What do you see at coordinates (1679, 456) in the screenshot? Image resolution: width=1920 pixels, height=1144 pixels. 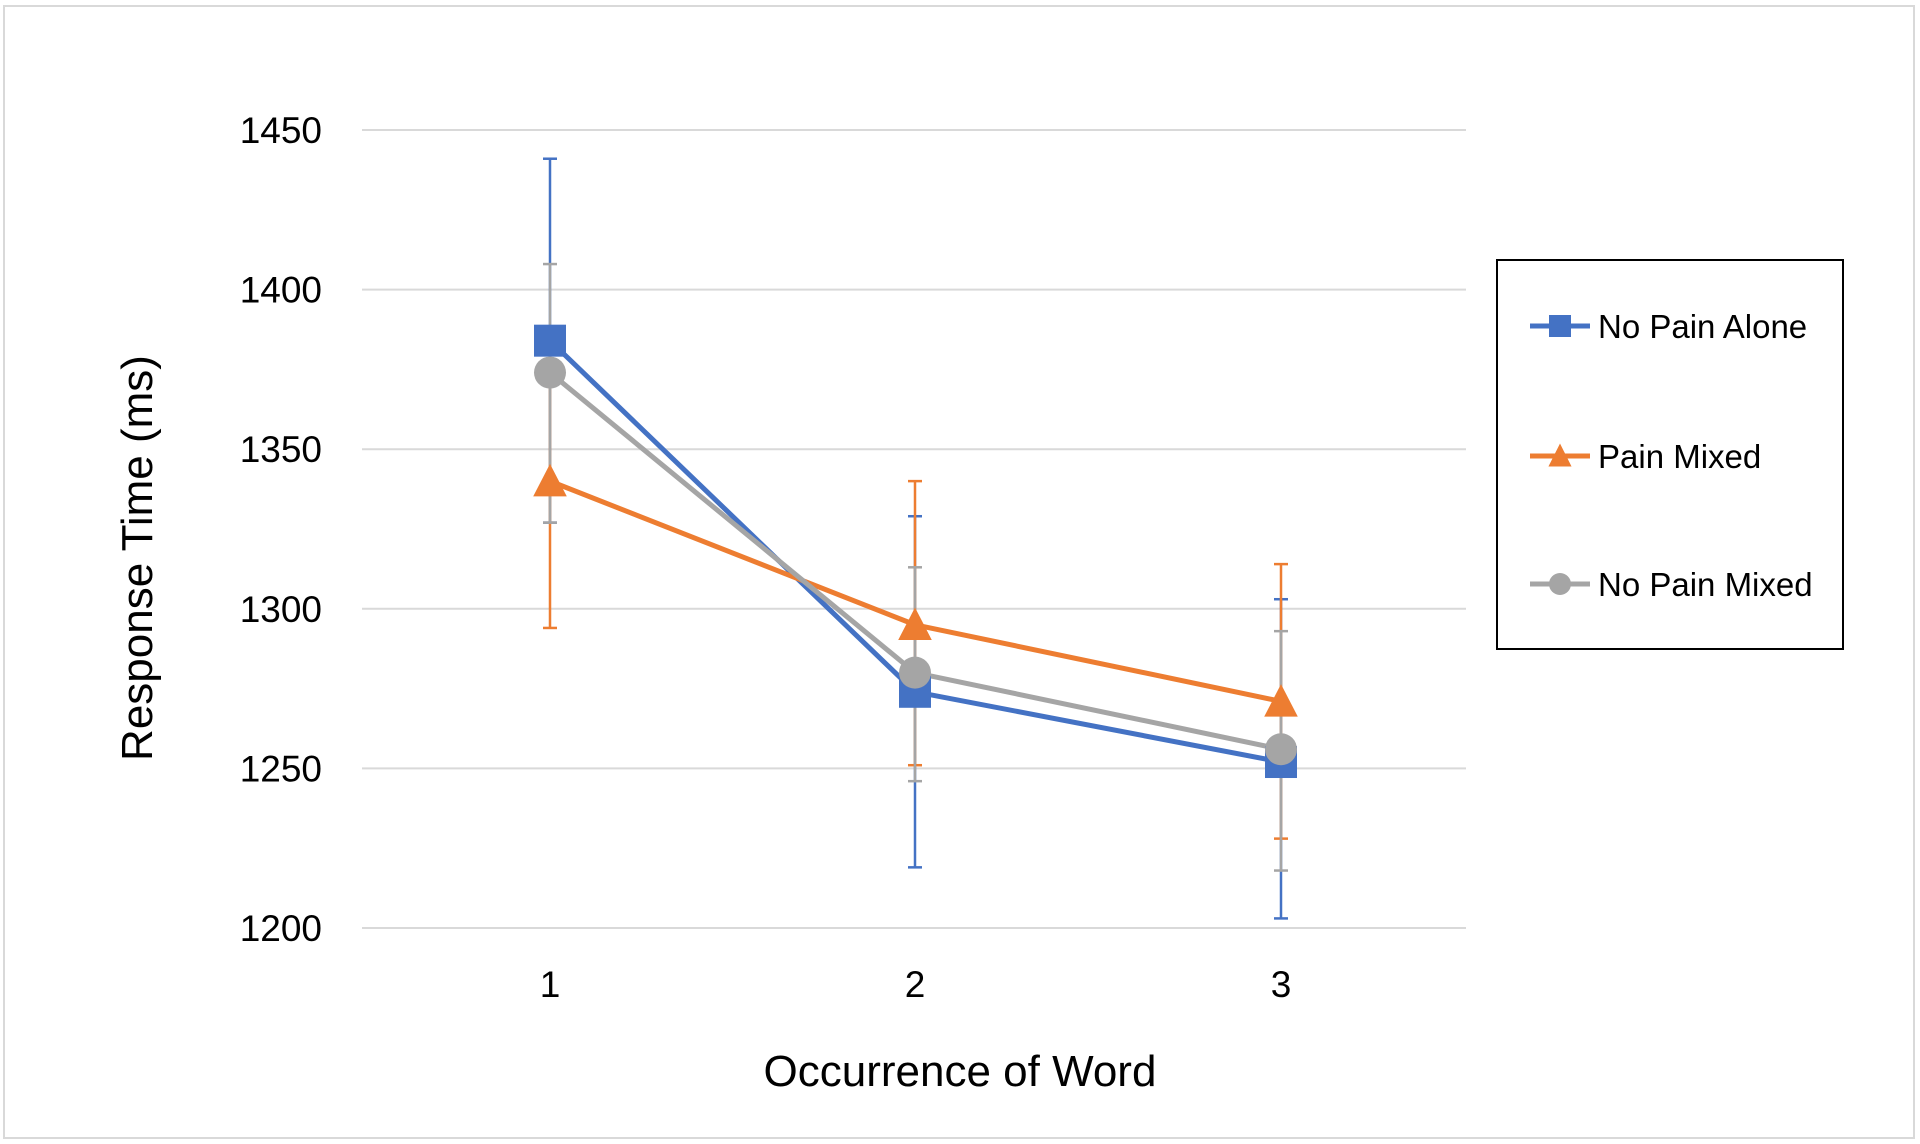 I see `legend-label: Pain Mixed` at bounding box center [1679, 456].